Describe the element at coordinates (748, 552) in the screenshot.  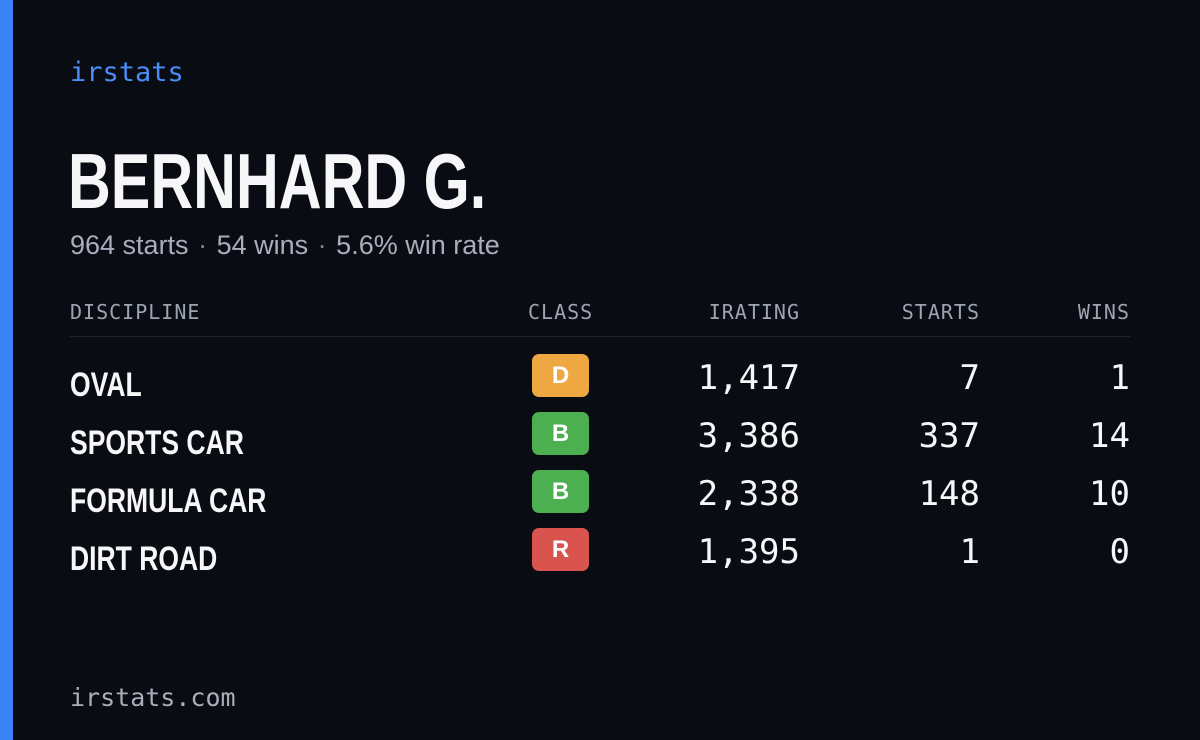
I see `irating-value: 1,395` at that location.